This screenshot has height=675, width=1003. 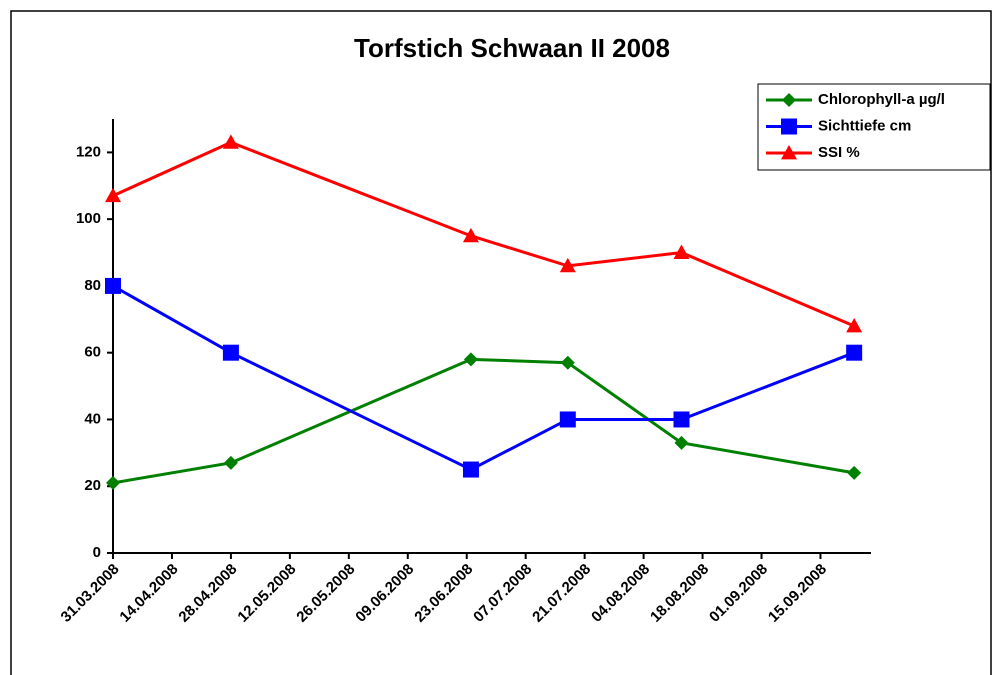 I want to click on y-tick-label: 80, so click(x=92, y=285).